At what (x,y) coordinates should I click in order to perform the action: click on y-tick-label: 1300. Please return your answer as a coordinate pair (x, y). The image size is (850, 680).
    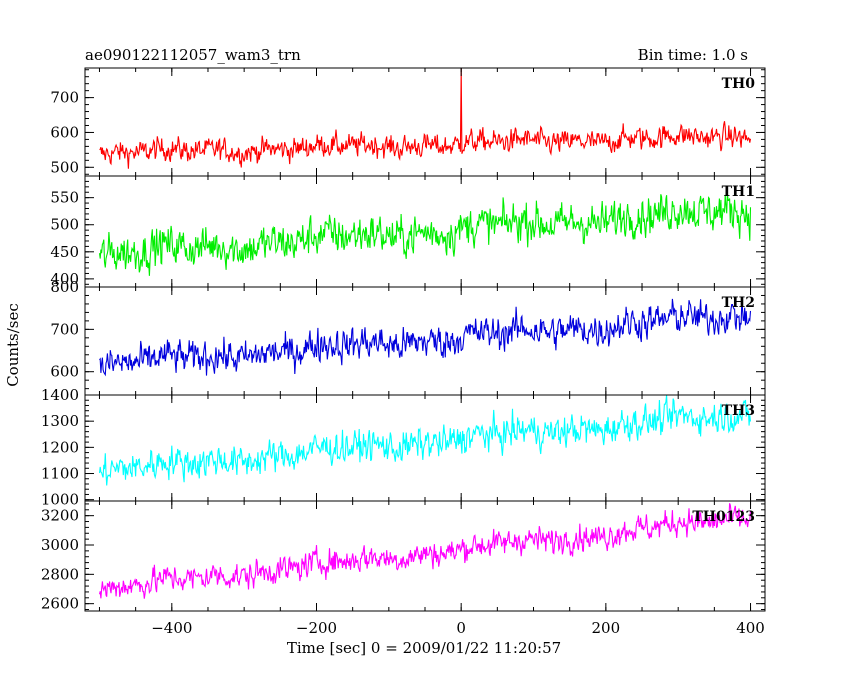
    Looking at the image, I should click on (60, 421).